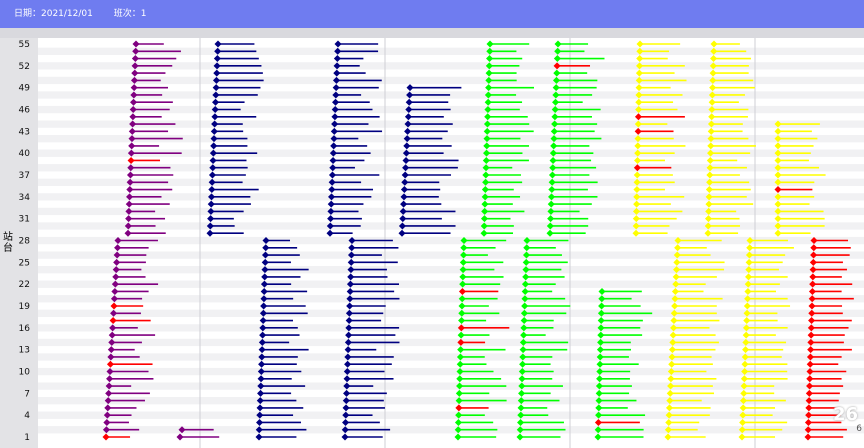 The width and height of the screenshot is (864, 448). What do you see at coordinates (53, 14) in the screenshot?
I see `date-label: 日期：2021/12/01` at bounding box center [53, 14].